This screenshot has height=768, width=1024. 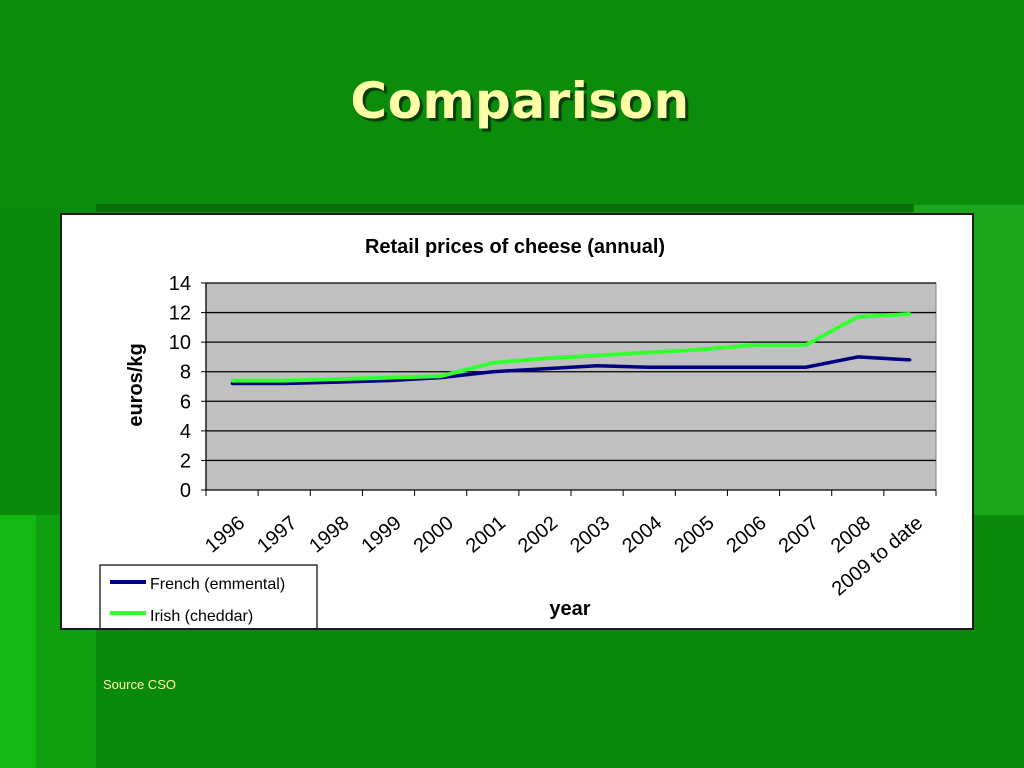 I want to click on x-tick-label: 2004, so click(x=642, y=534).